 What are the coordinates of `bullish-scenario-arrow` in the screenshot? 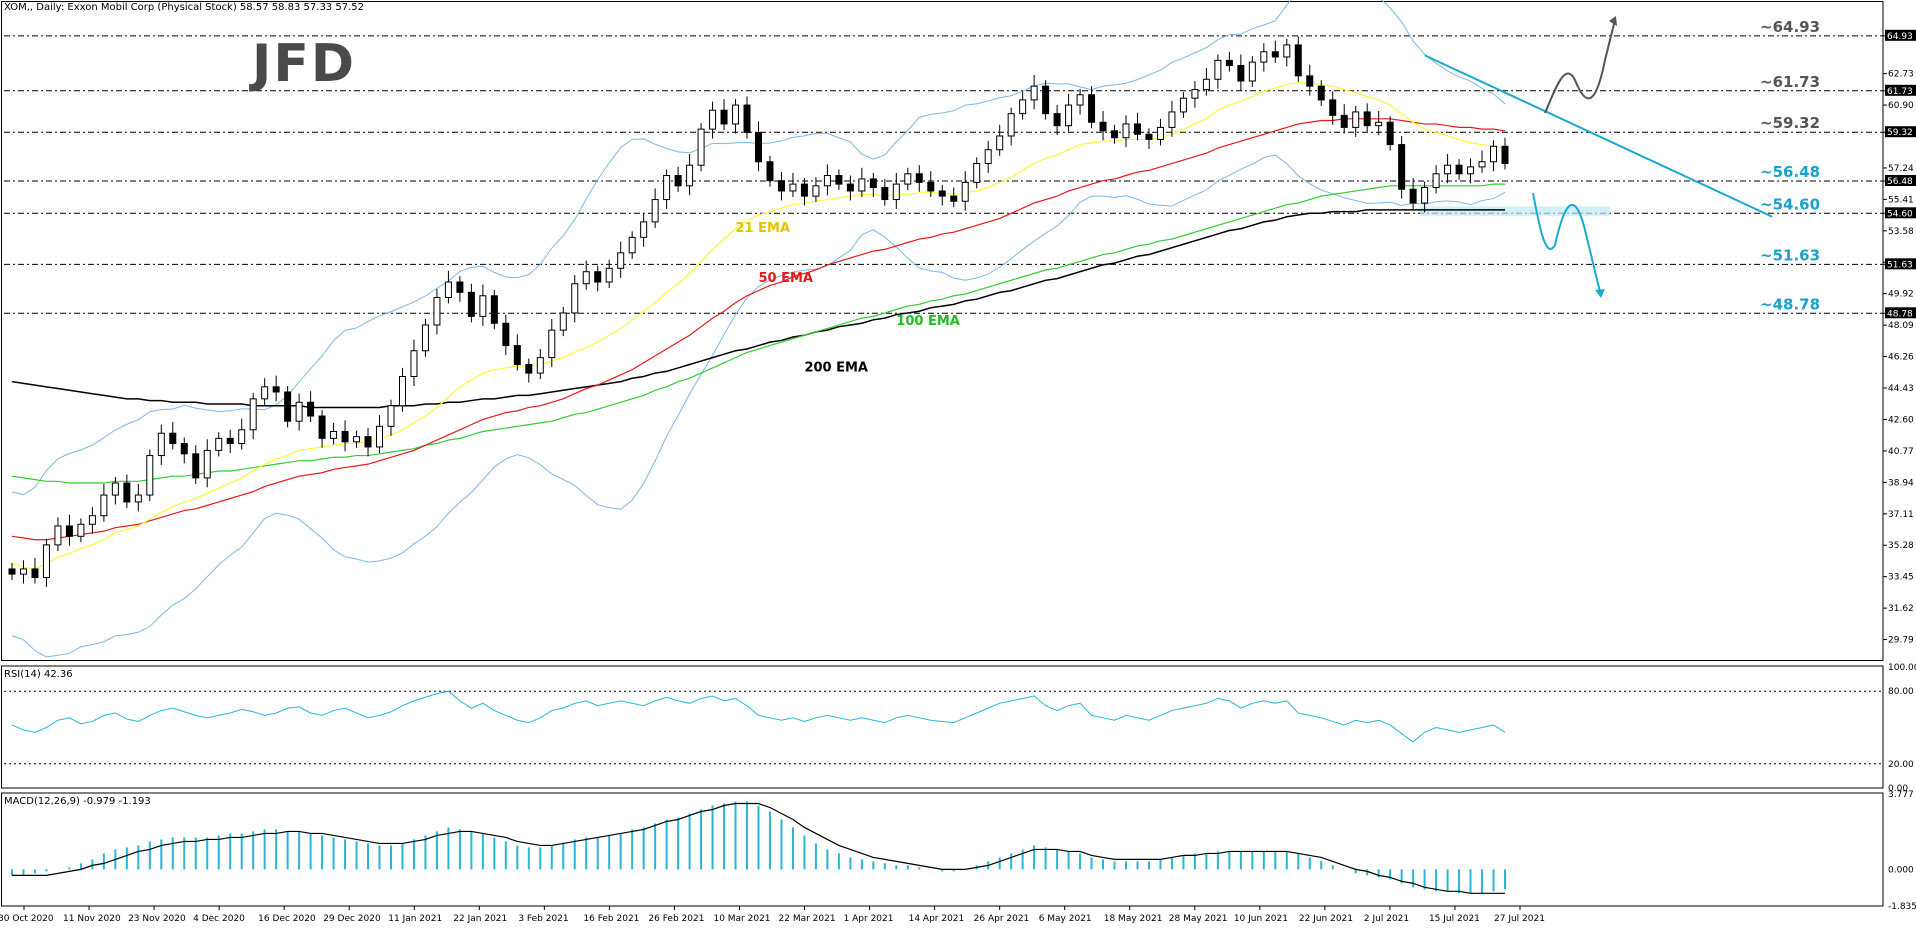 It's located at (1580, 66).